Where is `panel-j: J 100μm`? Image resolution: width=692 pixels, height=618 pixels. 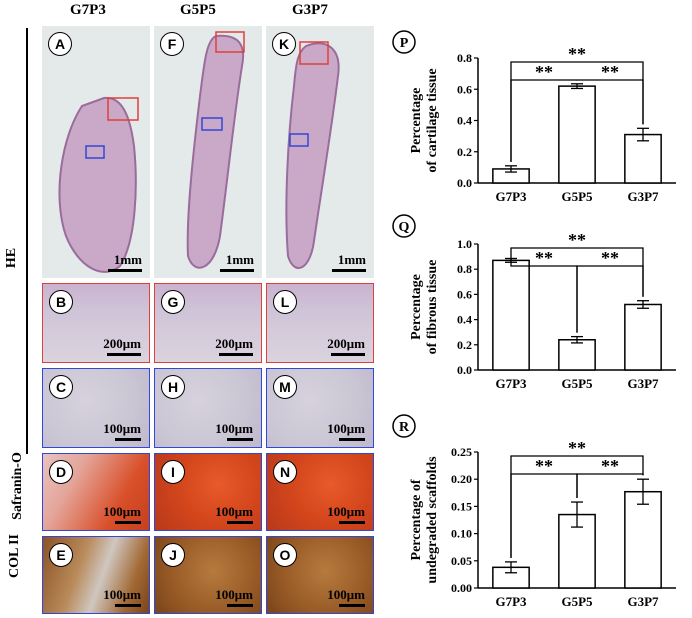
panel-j: J 100μm is located at coordinates (208, 575).